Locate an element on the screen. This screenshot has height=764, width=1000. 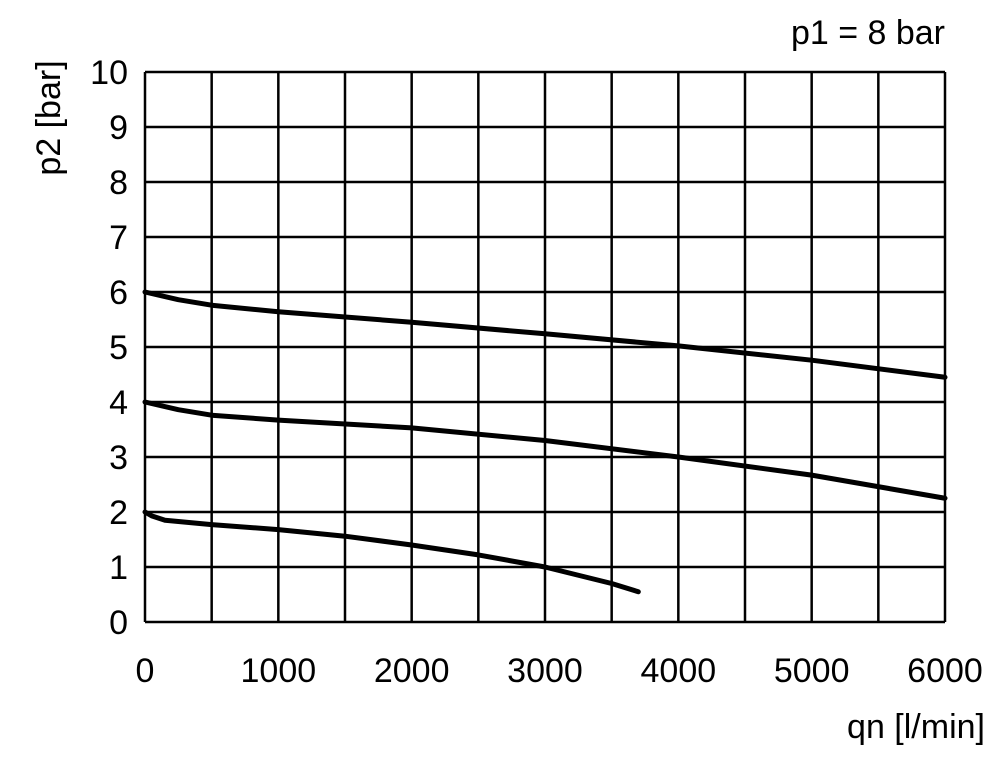
y-tick-label: 5 is located at coordinates (118, 348).